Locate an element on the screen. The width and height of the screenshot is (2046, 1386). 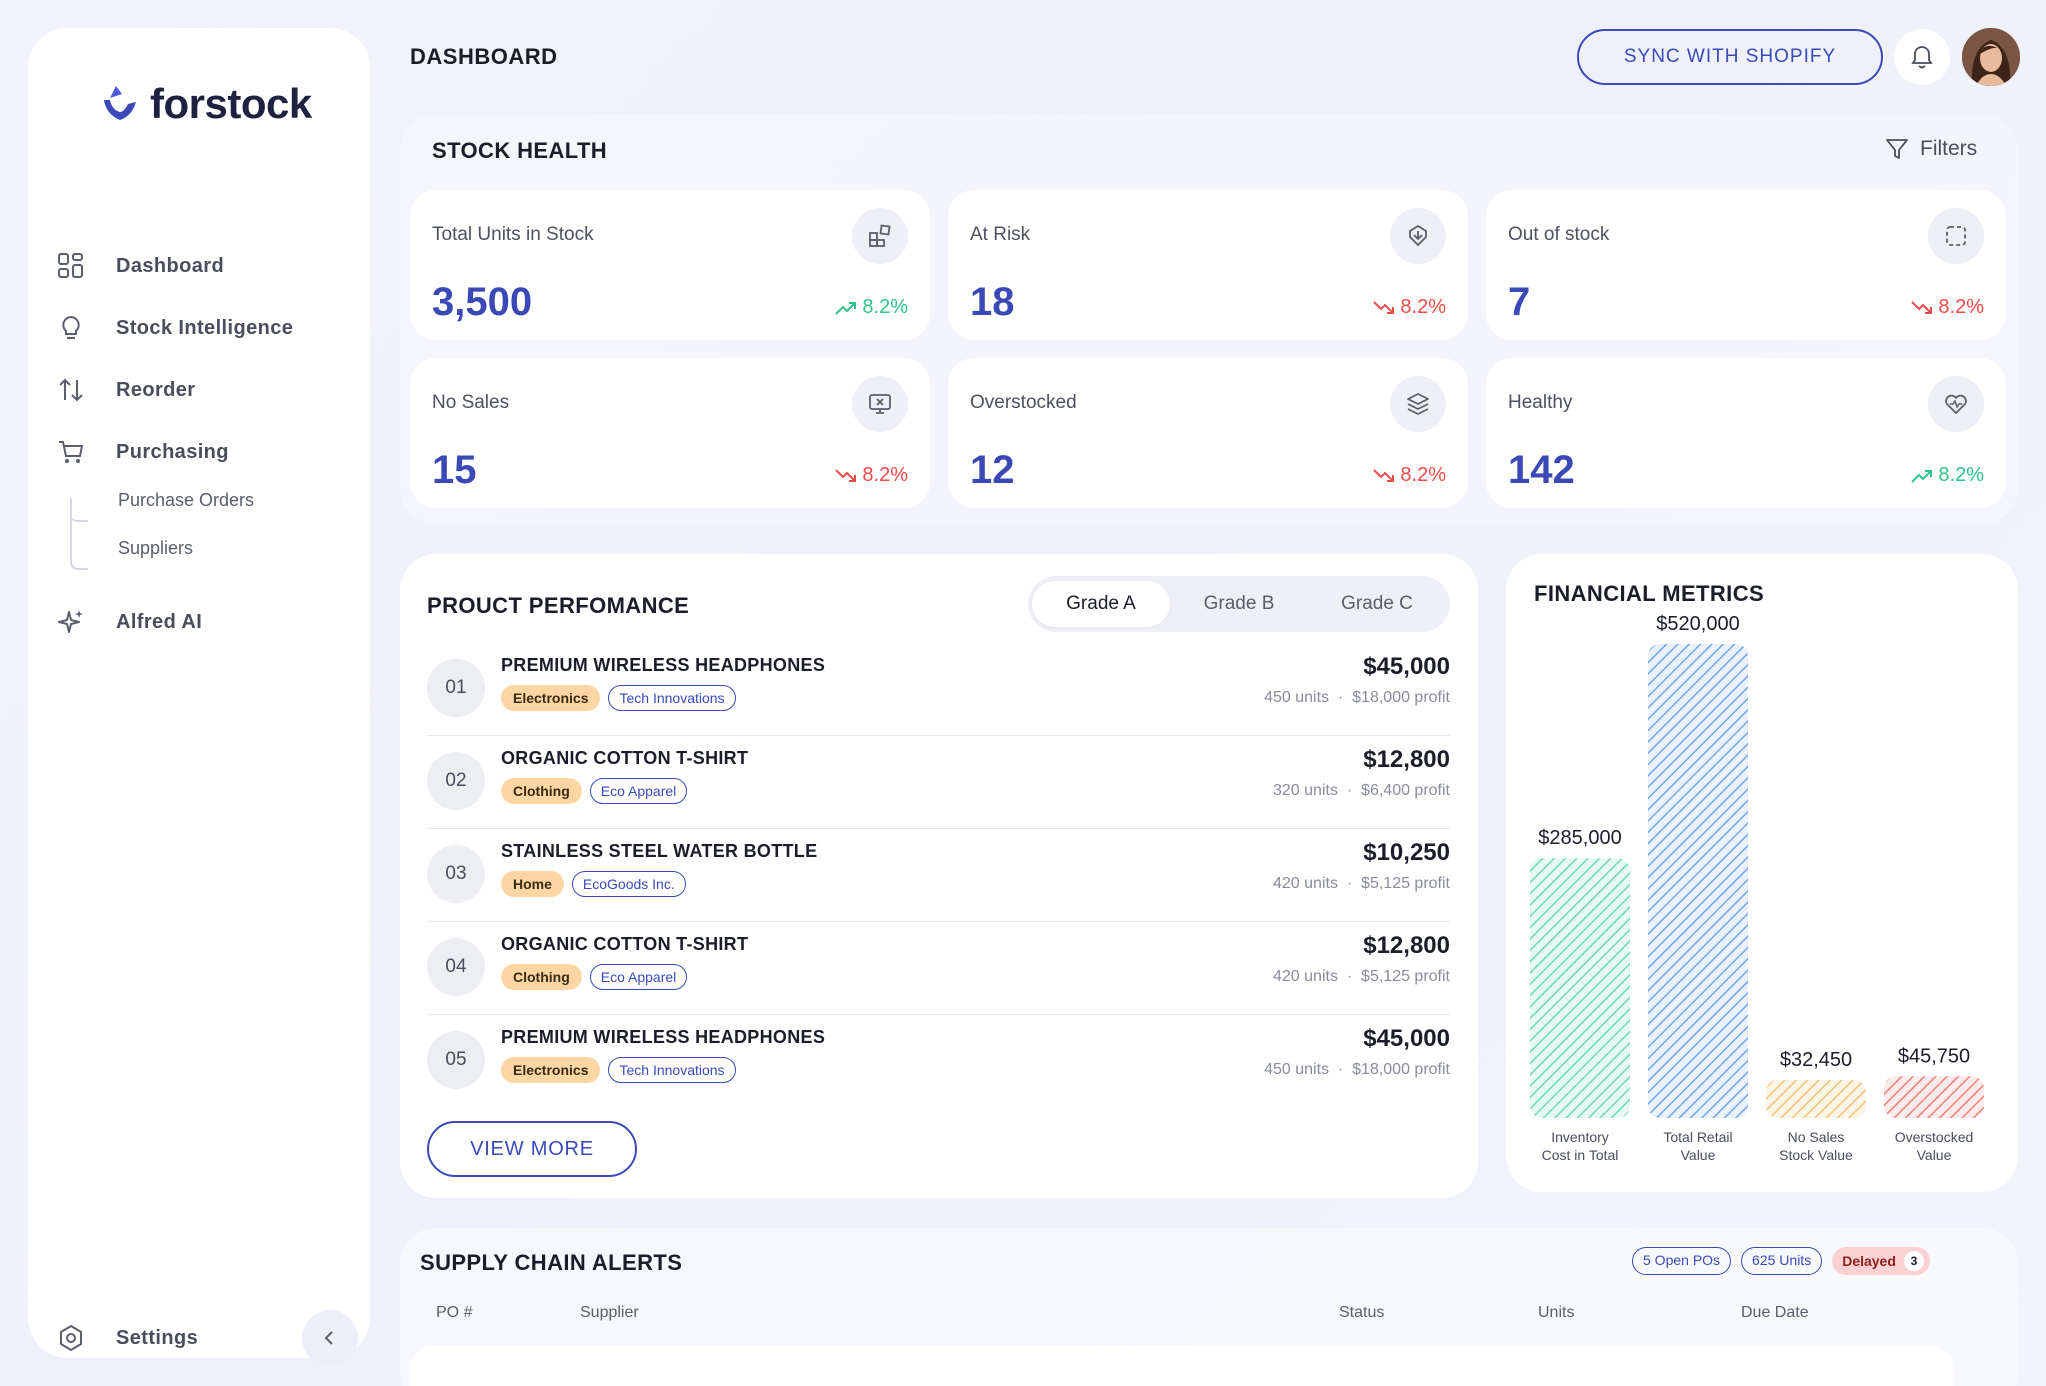
metric-card-no-sales: No Sales 15 8.2% is located at coordinates (670, 433).